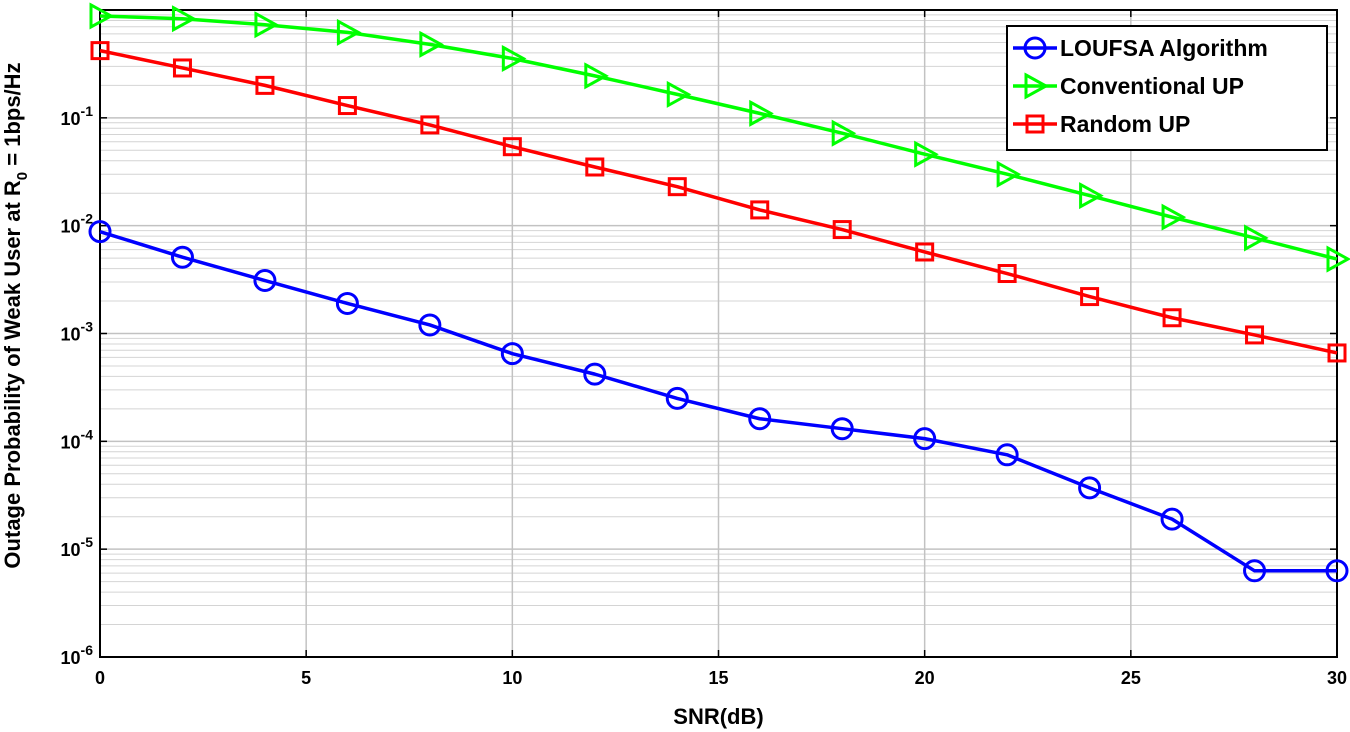 The height and width of the screenshot is (732, 1350). I want to click on x-tick-label: 20, so click(925, 678).